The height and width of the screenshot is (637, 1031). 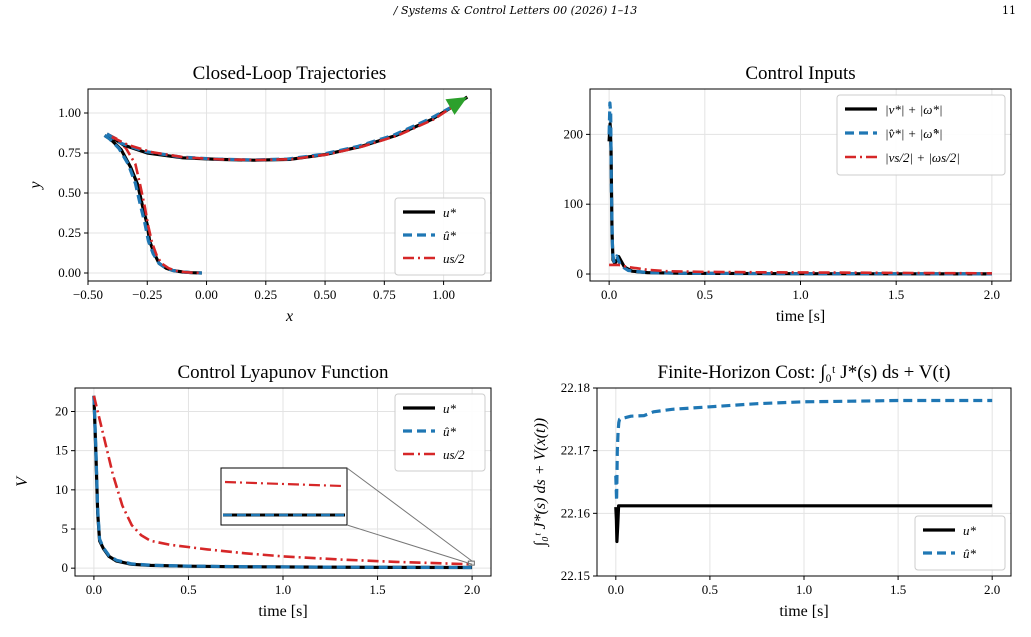 I want to click on x-axis-label: x, so click(x=289, y=316).